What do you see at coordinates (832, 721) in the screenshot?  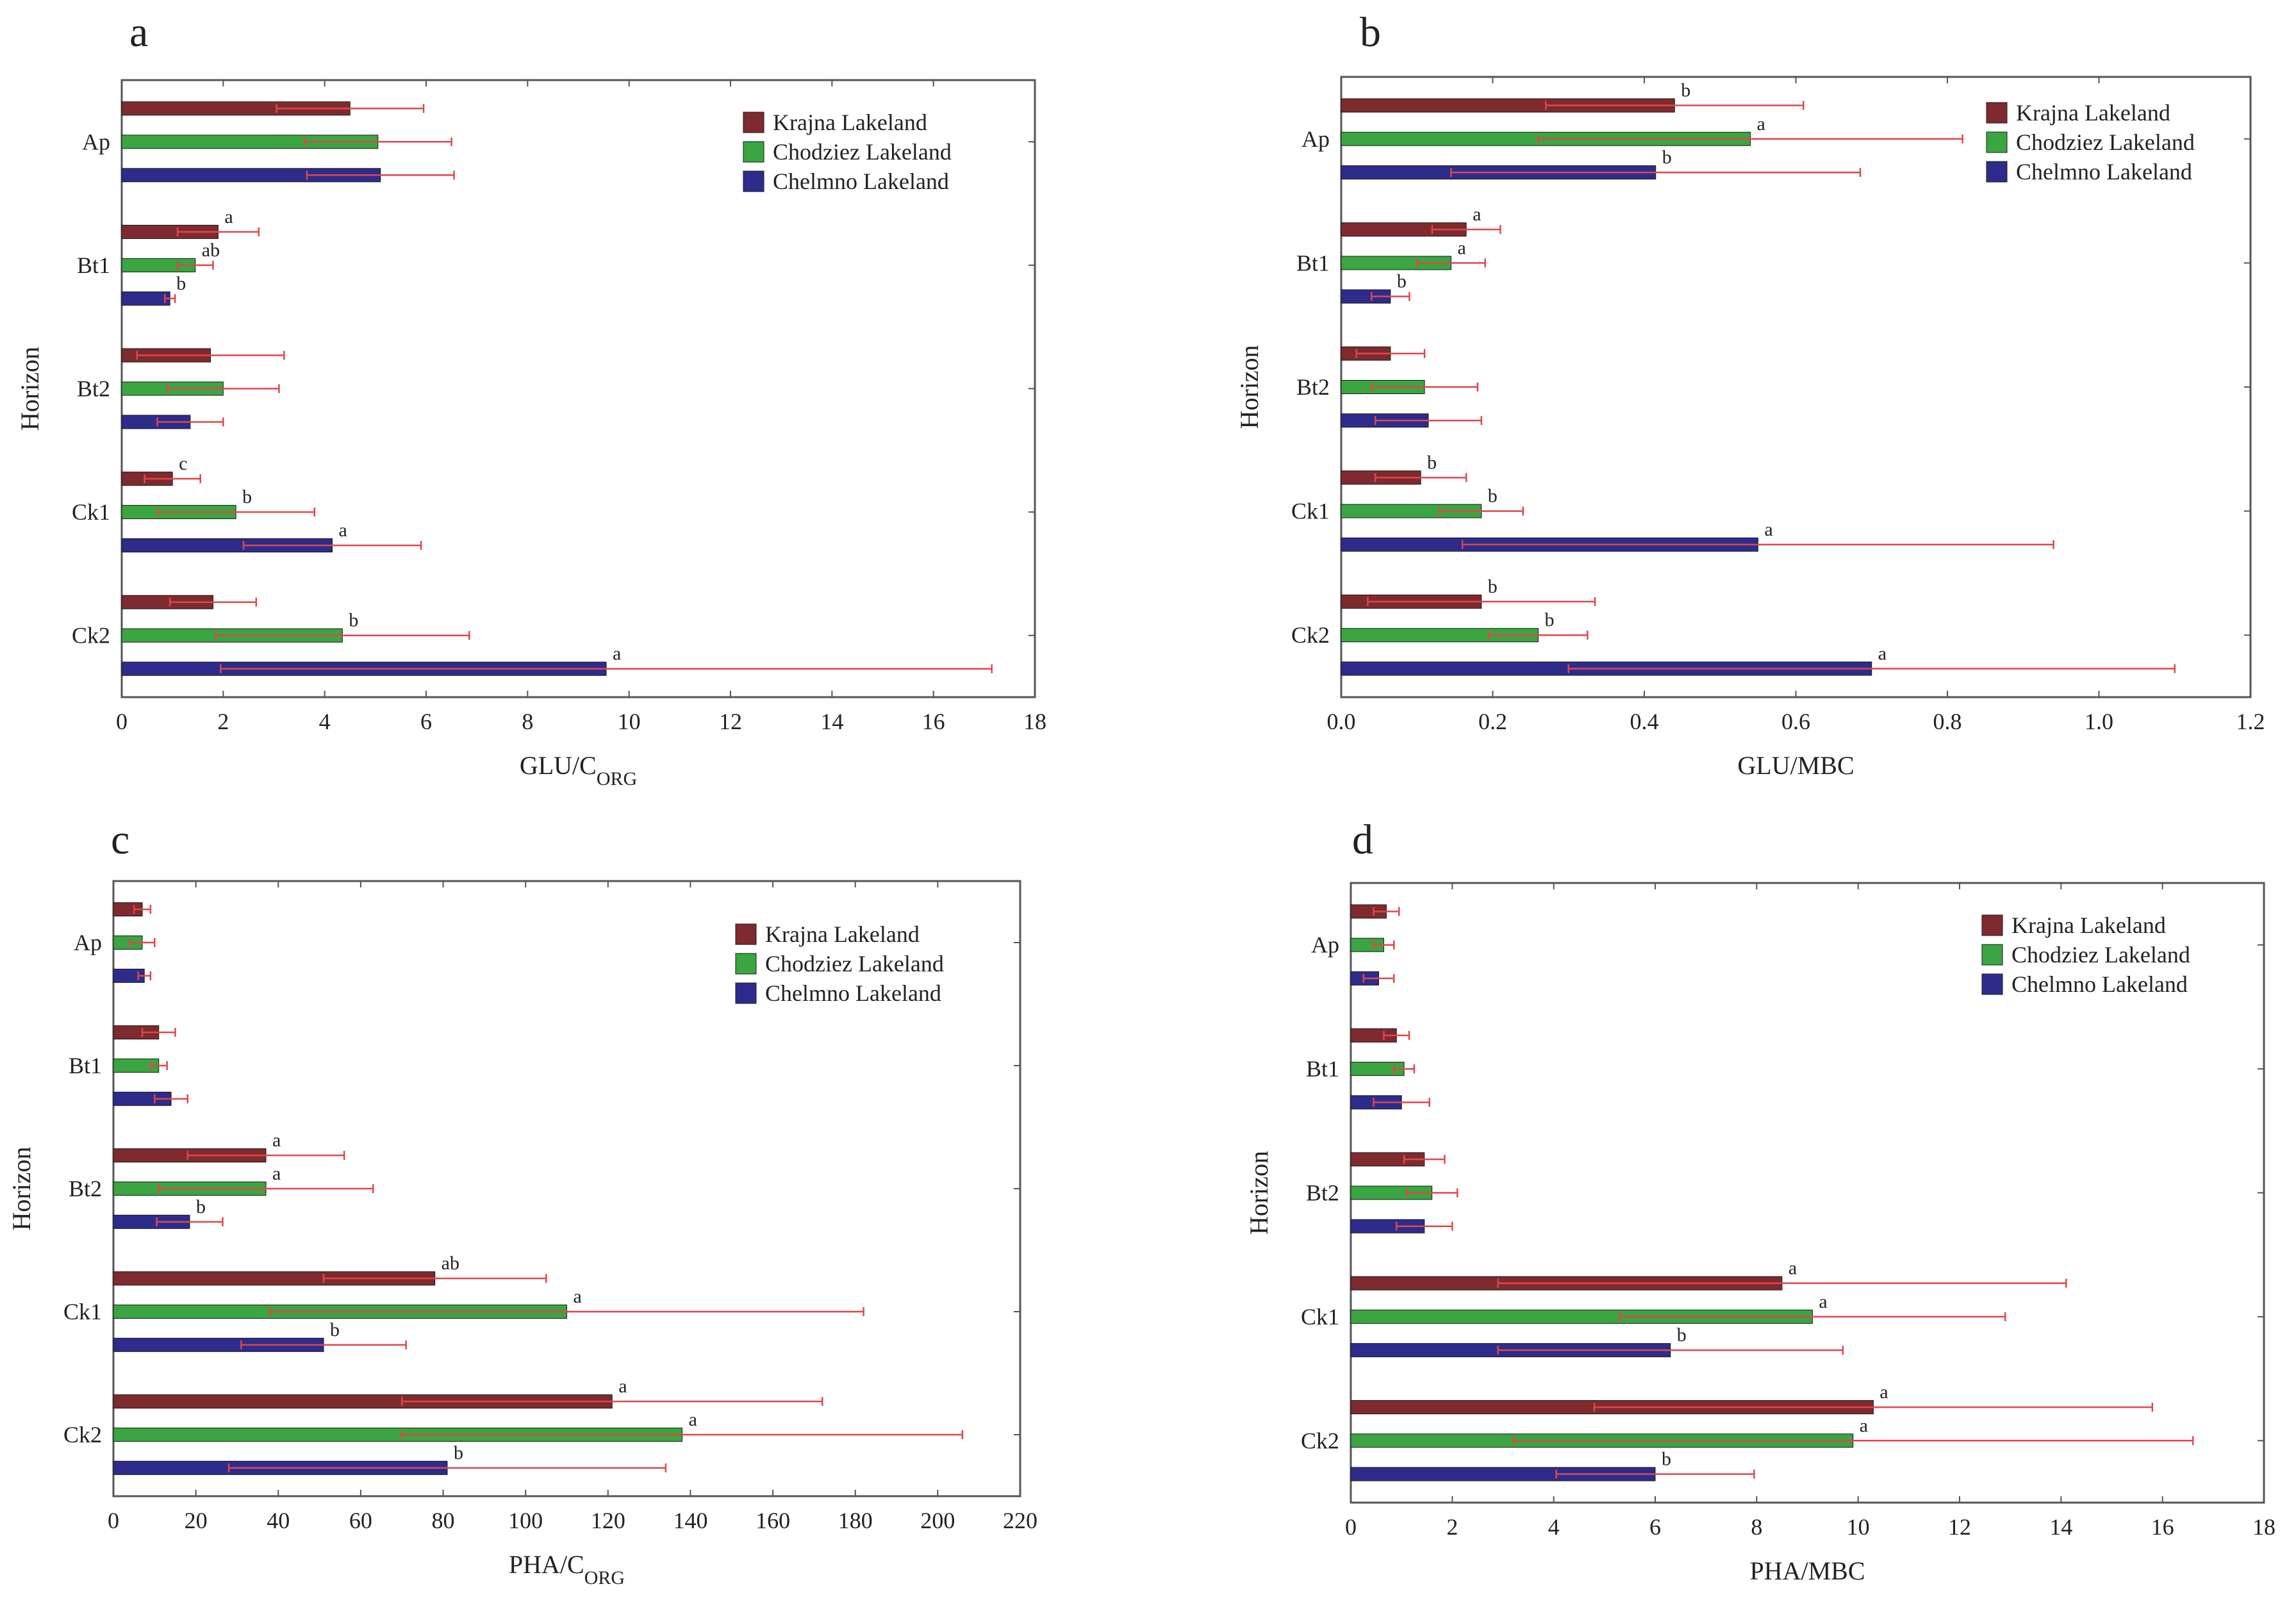 I see `x-tick-label: 14` at bounding box center [832, 721].